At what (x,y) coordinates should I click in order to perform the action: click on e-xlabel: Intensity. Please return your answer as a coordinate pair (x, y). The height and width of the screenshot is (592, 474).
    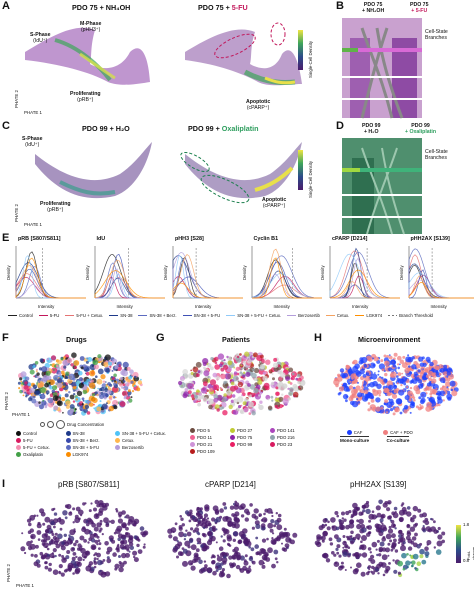
    Looking at the image, I should click on (124, 306).